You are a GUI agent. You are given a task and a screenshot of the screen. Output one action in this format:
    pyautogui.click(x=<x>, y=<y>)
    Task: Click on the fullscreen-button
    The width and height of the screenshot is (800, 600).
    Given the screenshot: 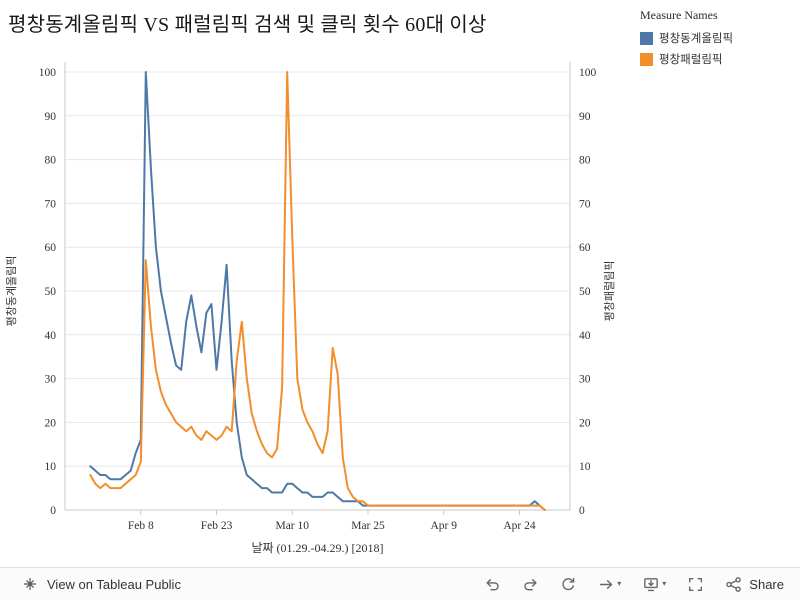 What is the action you would take?
    pyautogui.click(x=695, y=584)
    